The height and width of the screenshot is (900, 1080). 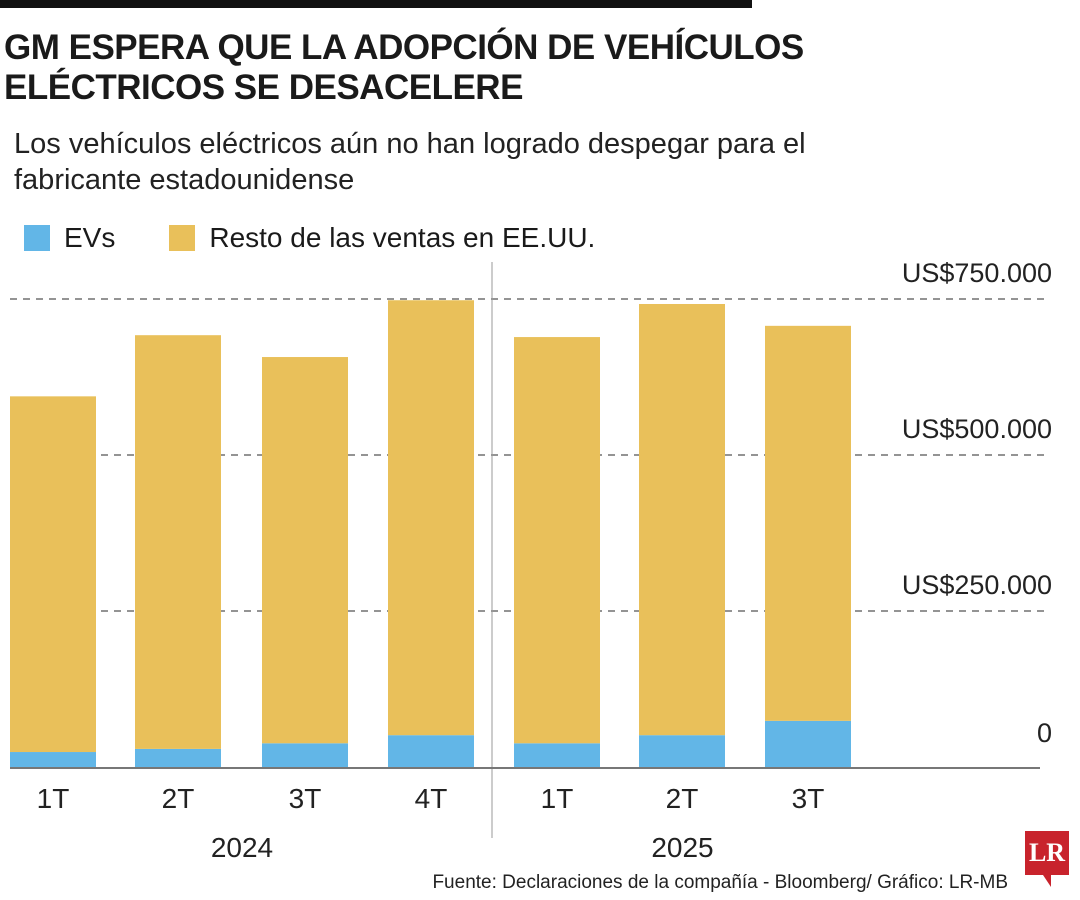 What do you see at coordinates (977, 585) in the screenshot?
I see `y-tick-label: US$250.000` at bounding box center [977, 585].